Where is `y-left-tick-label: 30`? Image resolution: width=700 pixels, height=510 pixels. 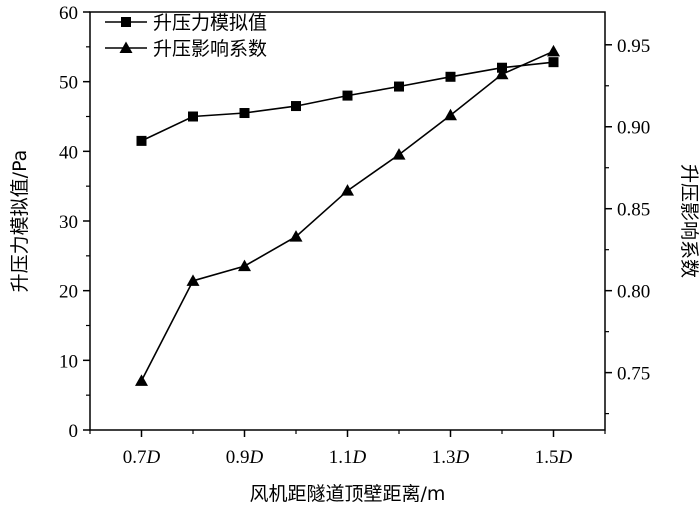 y-left-tick-label: 30 is located at coordinates (68, 222).